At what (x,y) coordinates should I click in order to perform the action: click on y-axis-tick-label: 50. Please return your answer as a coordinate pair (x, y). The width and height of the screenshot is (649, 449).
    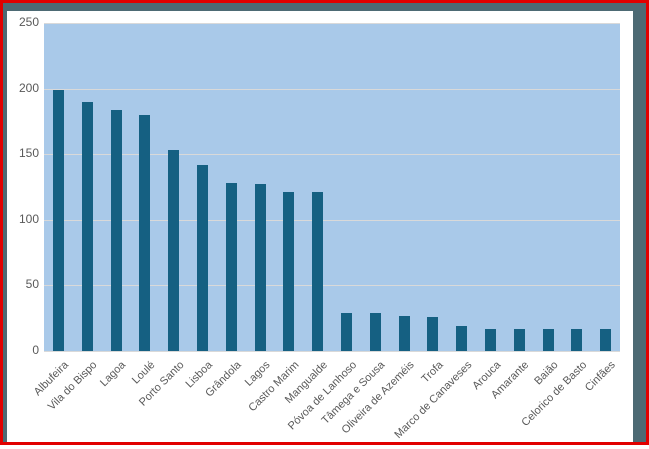
    Looking at the image, I should click on (32, 284).